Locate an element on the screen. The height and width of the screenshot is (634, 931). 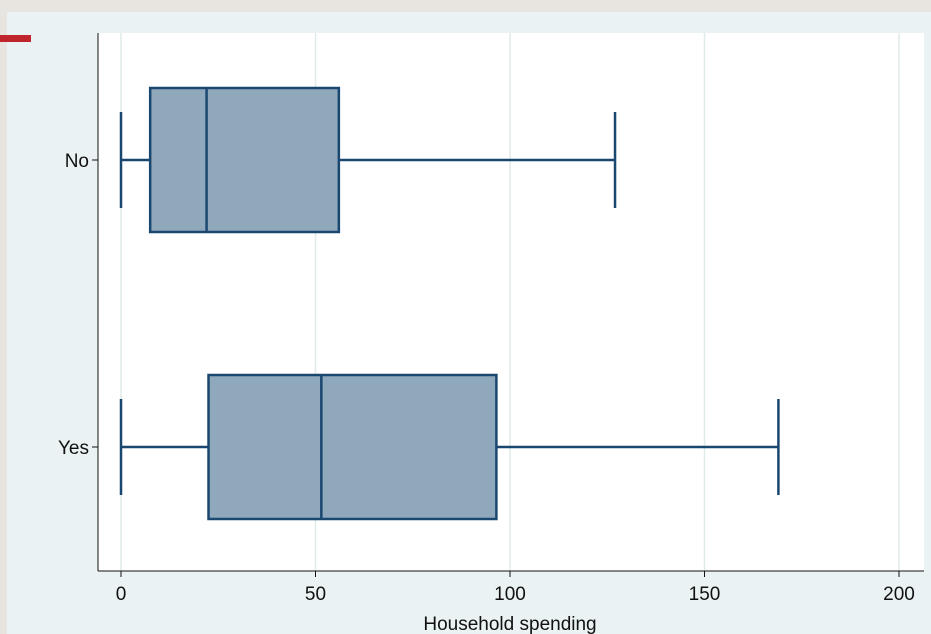
x-axis-ticks: 0 50 100 150 200 is located at coordinates (515, 588).